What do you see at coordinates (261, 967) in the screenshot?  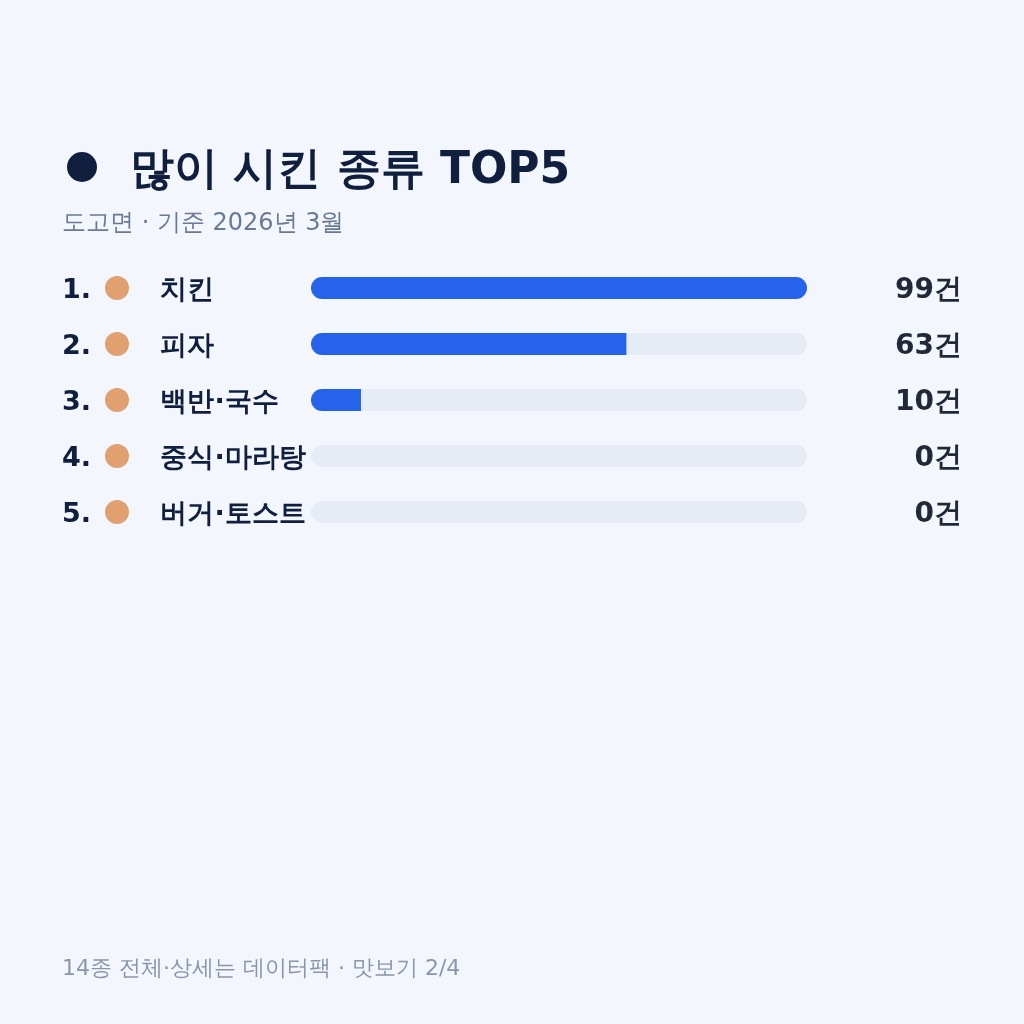 I see `text: 14종 전체·상세는 데이터팩 · 맛보기 2/4` at bounding box center [261, 967].